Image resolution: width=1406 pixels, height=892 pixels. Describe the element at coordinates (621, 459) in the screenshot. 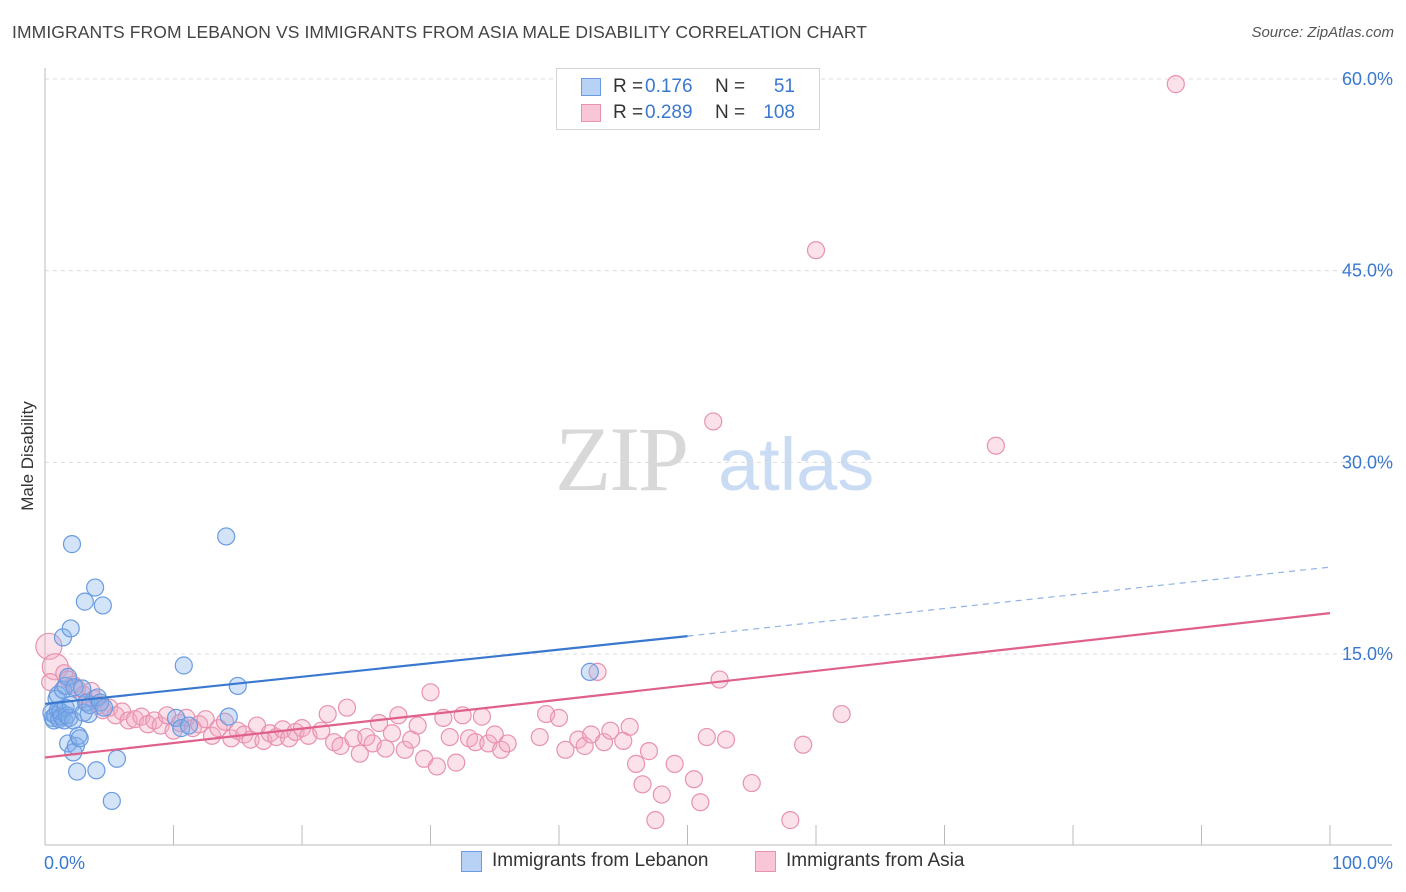

I see `watermark-zip: ZIP` at that location.